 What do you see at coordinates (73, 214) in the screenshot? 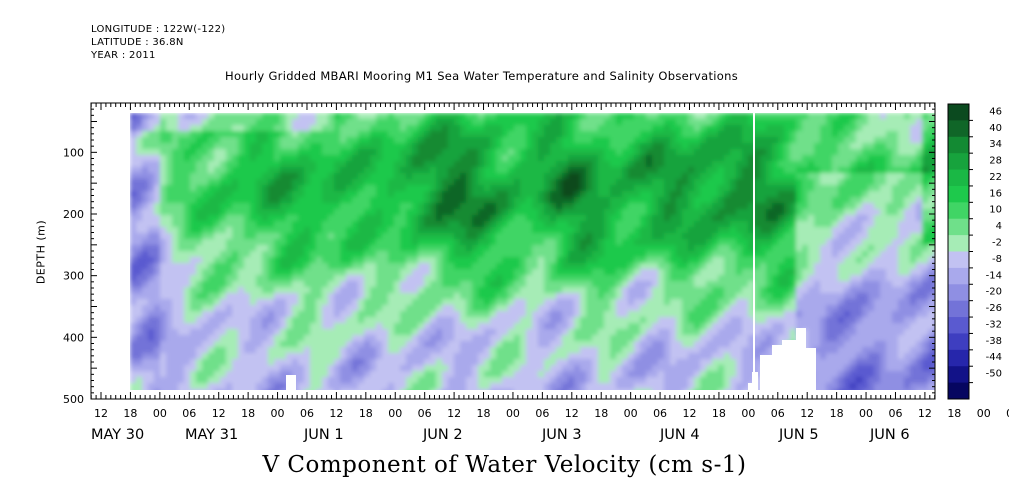
I see `y-tick-label: 200` at bounding box center [73, 214].